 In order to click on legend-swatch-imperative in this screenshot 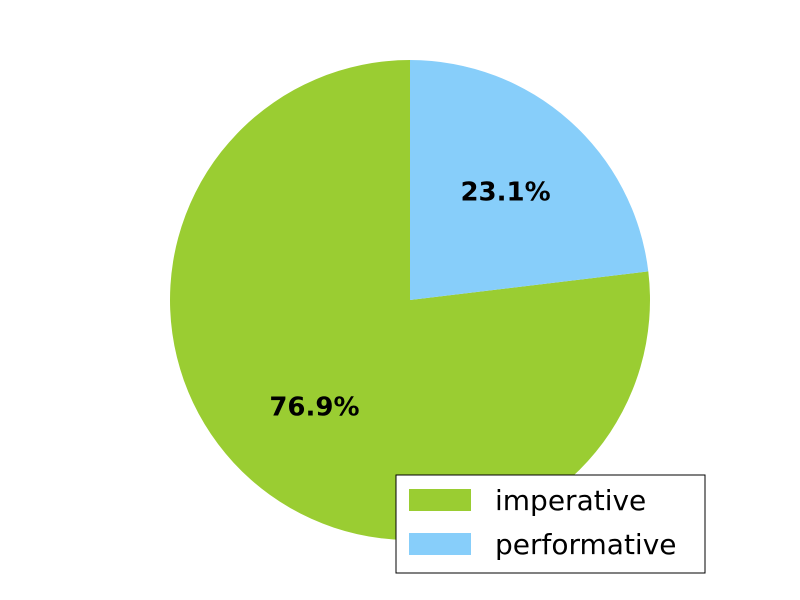, I will do `click(440, 500)`.